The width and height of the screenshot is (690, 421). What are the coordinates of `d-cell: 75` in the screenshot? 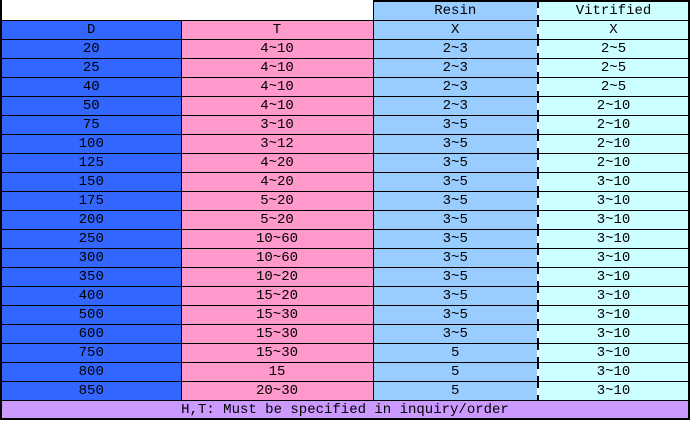 It's located at (92, 125).